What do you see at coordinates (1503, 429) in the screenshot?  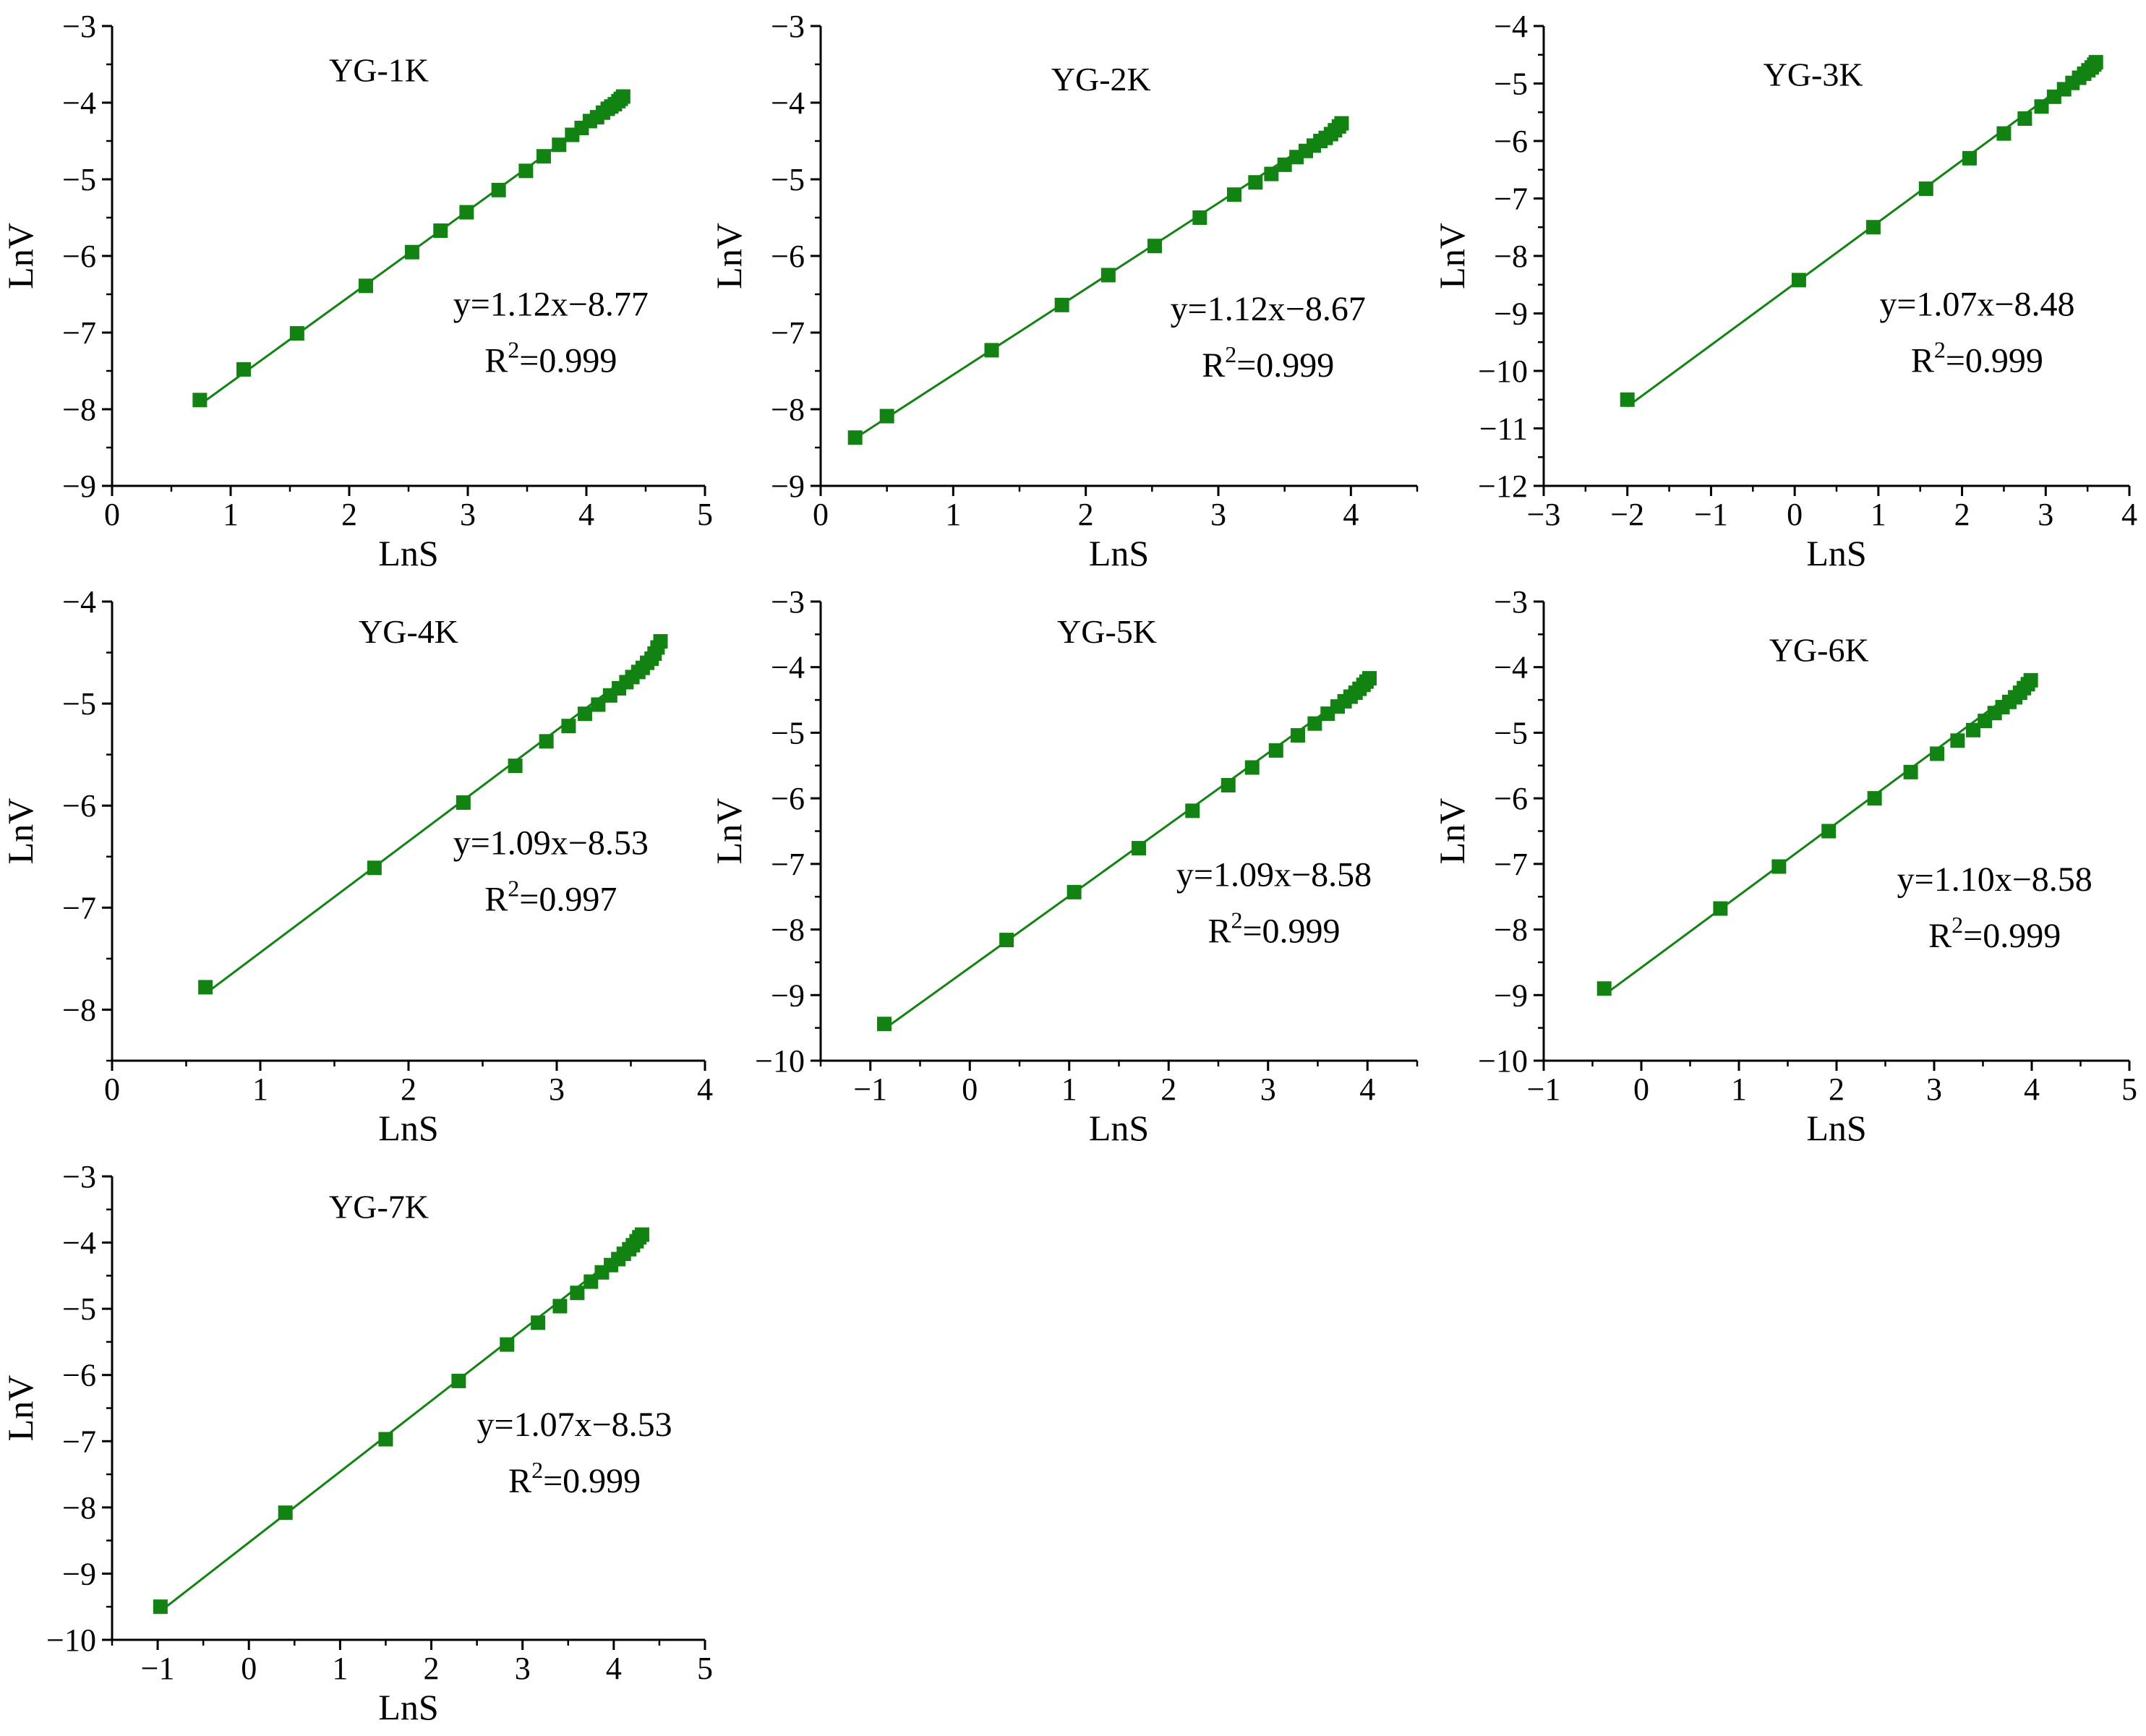 I see `y-tick-label: −11` at bounding box center [1503, 429].